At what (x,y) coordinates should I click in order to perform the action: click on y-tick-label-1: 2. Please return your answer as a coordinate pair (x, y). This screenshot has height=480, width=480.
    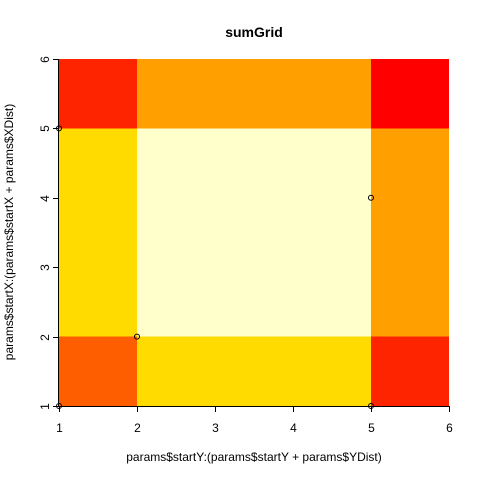
    Looking at the image, I should click on (45, 337).